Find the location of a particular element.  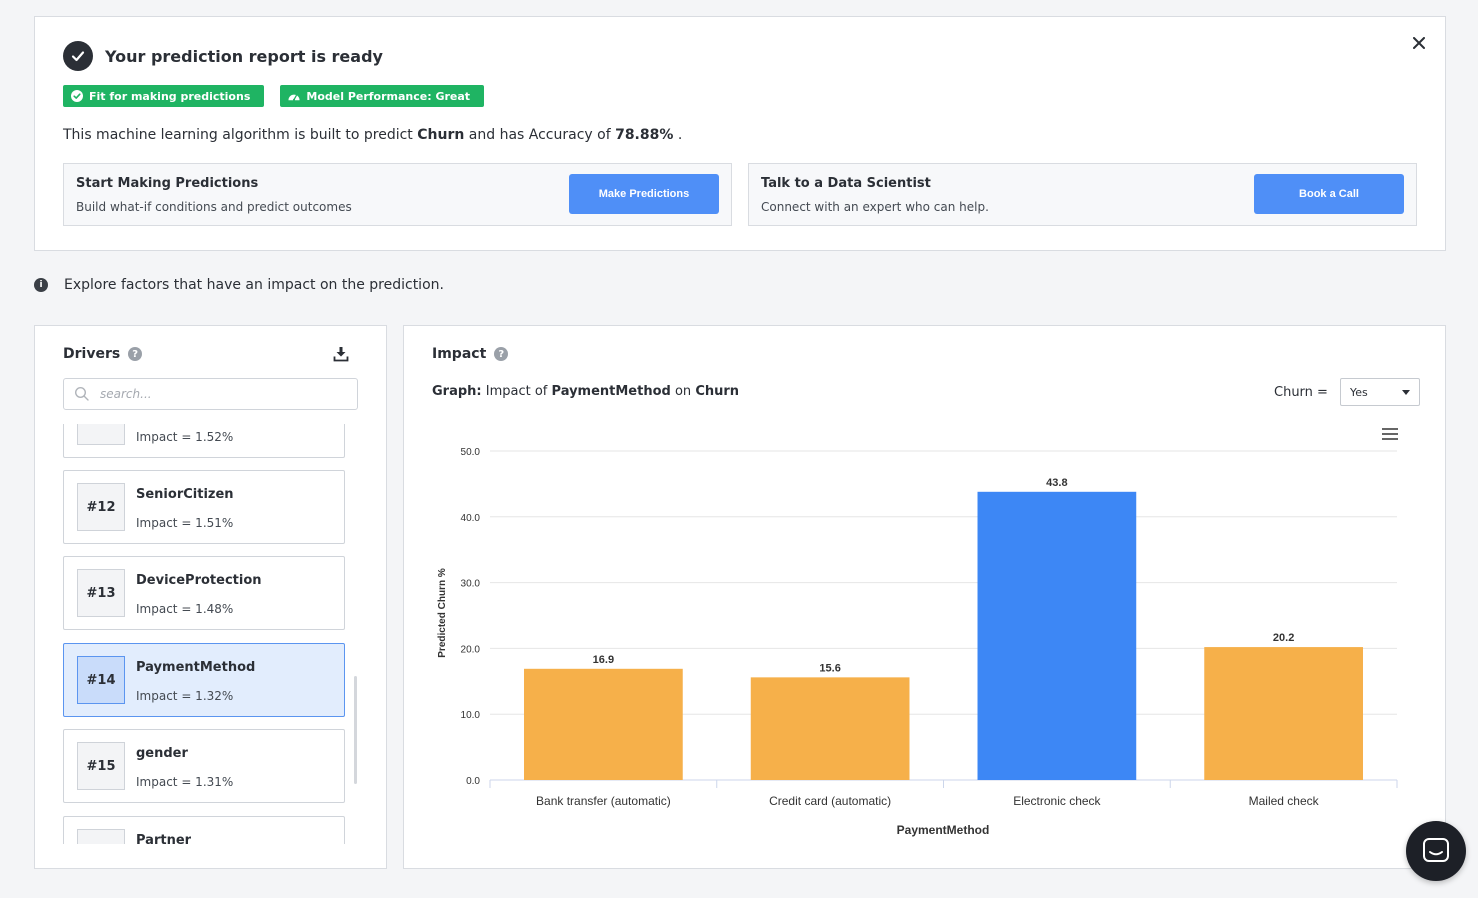

talk-scientist-title: Talk to a Data Scientist is located at coordinates (846, 183).